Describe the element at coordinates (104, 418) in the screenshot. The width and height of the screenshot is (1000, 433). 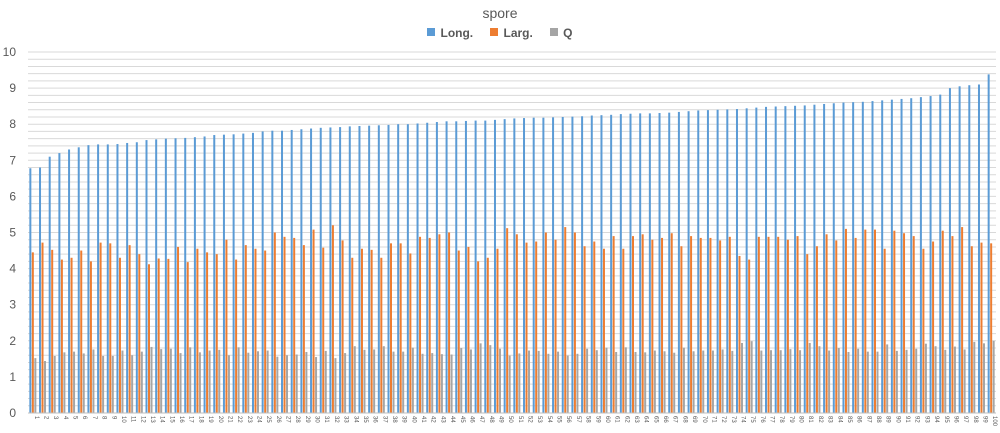
I see `x-tick-label: 8` at that location.